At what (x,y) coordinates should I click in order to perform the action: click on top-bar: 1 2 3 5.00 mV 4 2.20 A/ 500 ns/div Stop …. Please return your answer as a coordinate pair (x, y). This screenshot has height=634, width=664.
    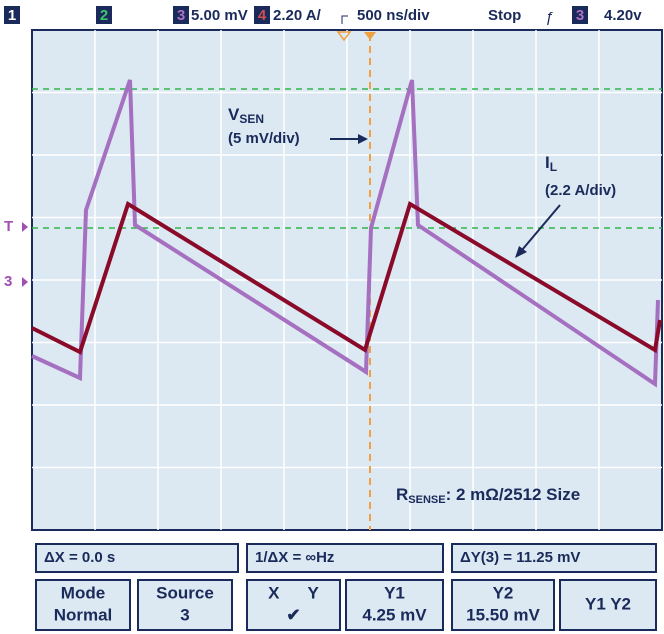
    Looking at the image, I should click on (323, 16).